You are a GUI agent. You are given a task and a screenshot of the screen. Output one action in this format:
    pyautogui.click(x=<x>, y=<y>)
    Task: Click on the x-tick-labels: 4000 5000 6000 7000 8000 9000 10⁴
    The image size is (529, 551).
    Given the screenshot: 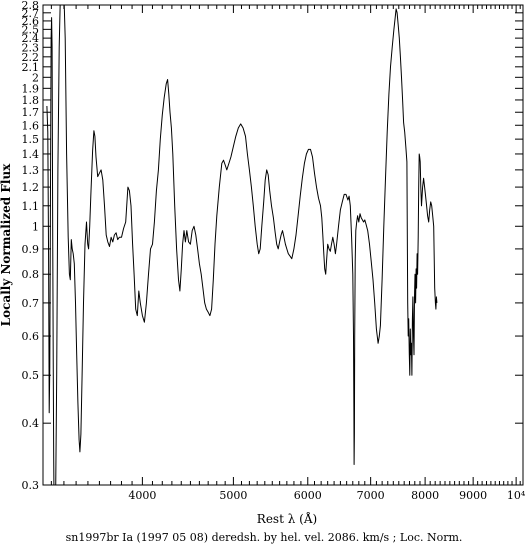 What is the action you would take?
    pyautogui.click(x=327, y=495)
    